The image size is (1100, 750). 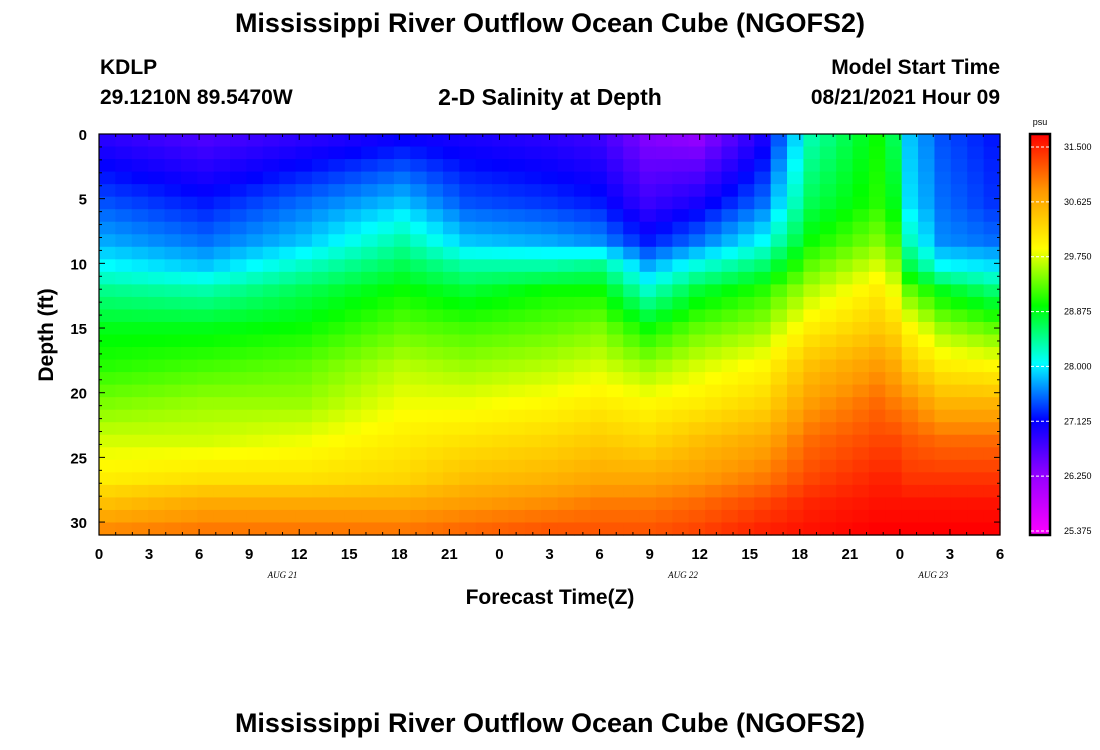 What do you see at coordinates (699, 554) in the screenshot?
I see `x-tick-label: 12` at bounding box center [699, 554].